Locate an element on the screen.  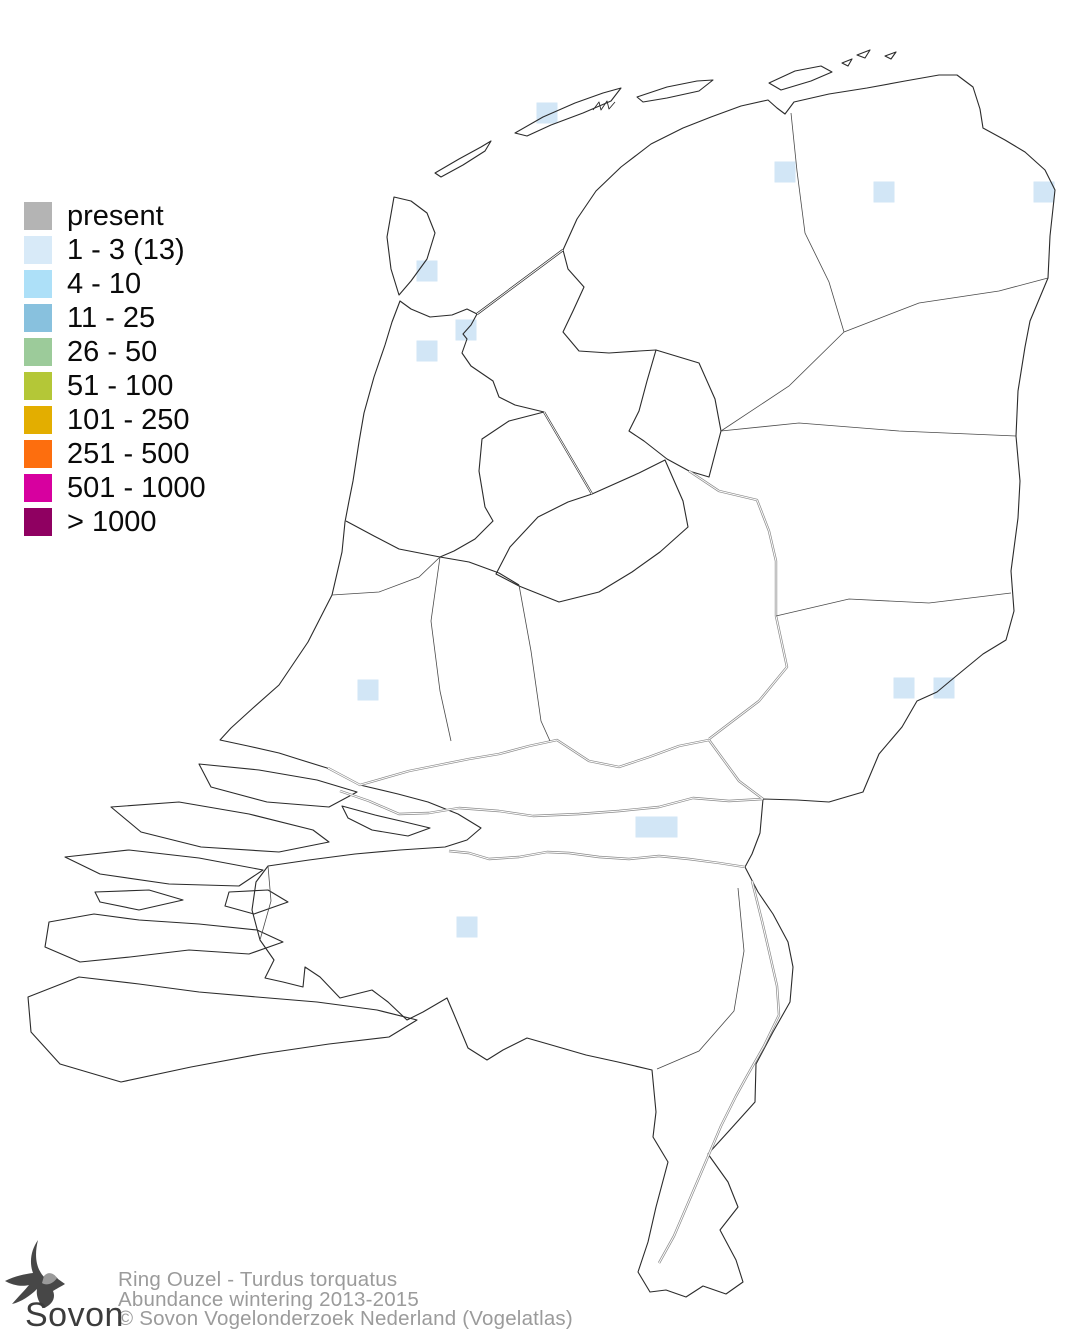
legend-label: present is located at coordinates (115, 216).